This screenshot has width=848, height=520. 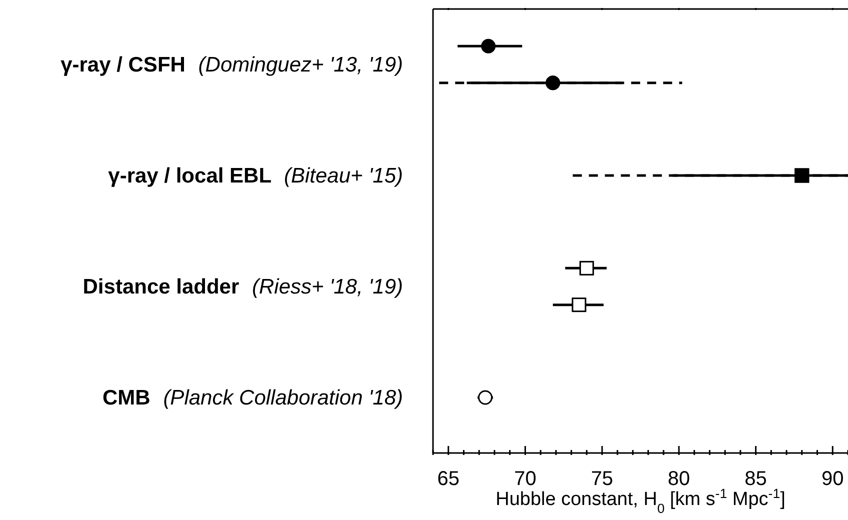 I want to click on x-tick-label: 90, so click(x=833, y=479).